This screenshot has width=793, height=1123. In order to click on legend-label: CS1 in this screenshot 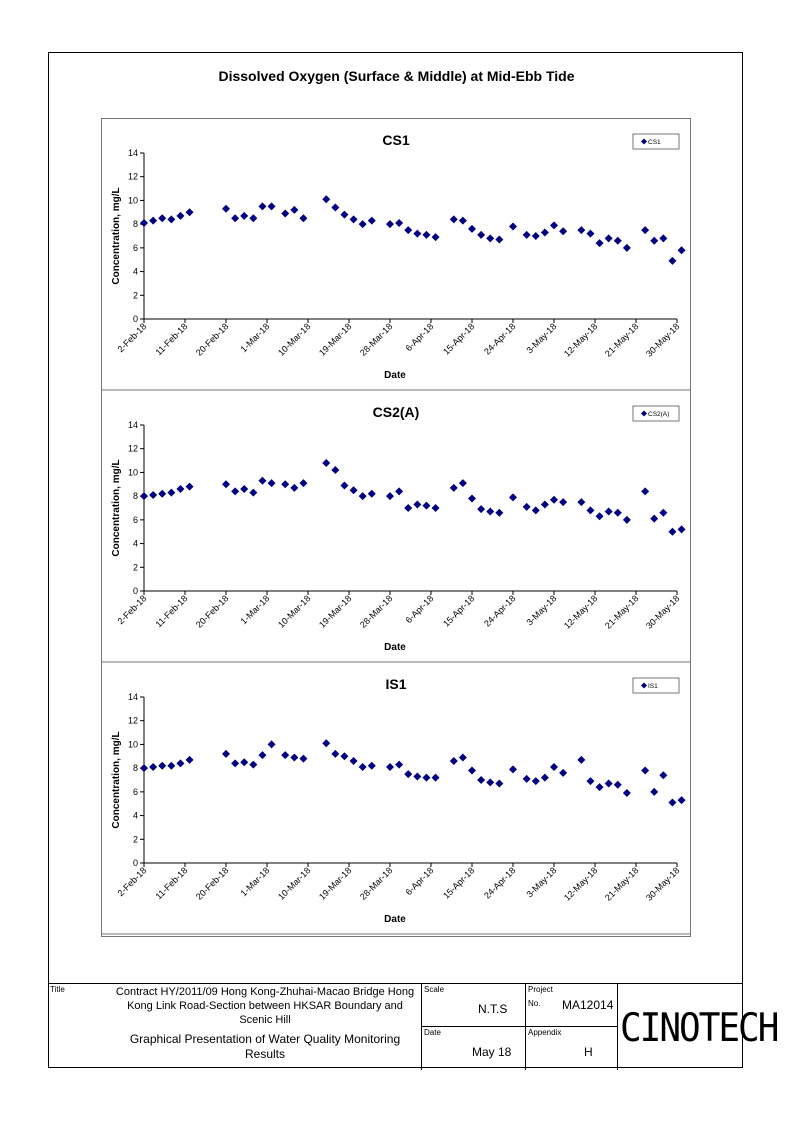, I will do `click(654, 142)`.